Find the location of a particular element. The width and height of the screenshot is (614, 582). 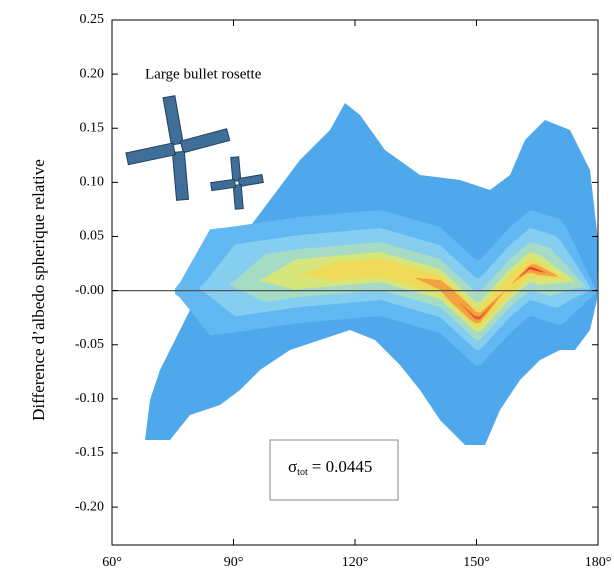

x-tick-label: 150° is located at coordinates (476, 562).